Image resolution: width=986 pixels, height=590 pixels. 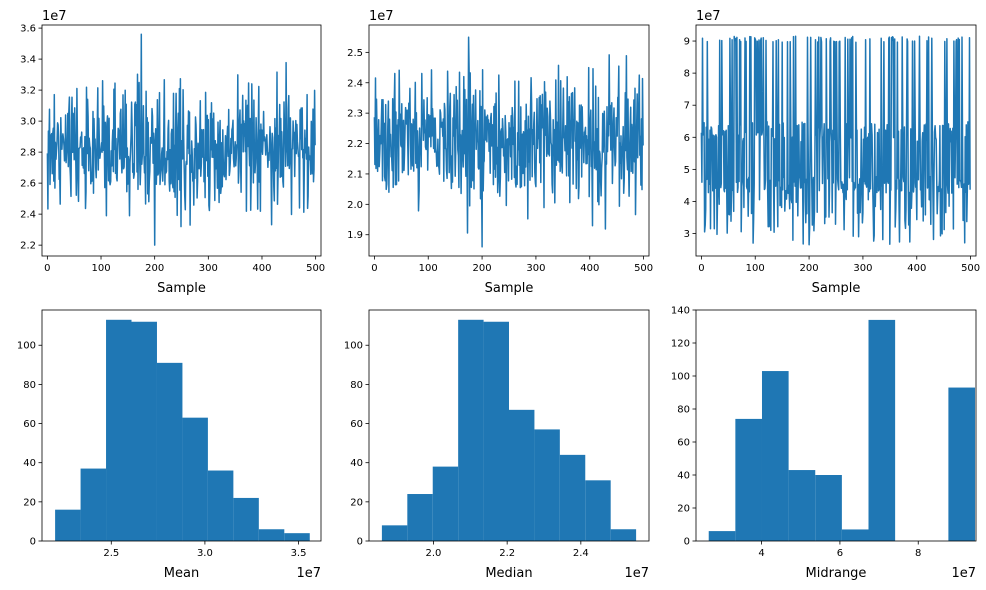 I want to click on x-tick-label: 6, so click(x=840, y=553).